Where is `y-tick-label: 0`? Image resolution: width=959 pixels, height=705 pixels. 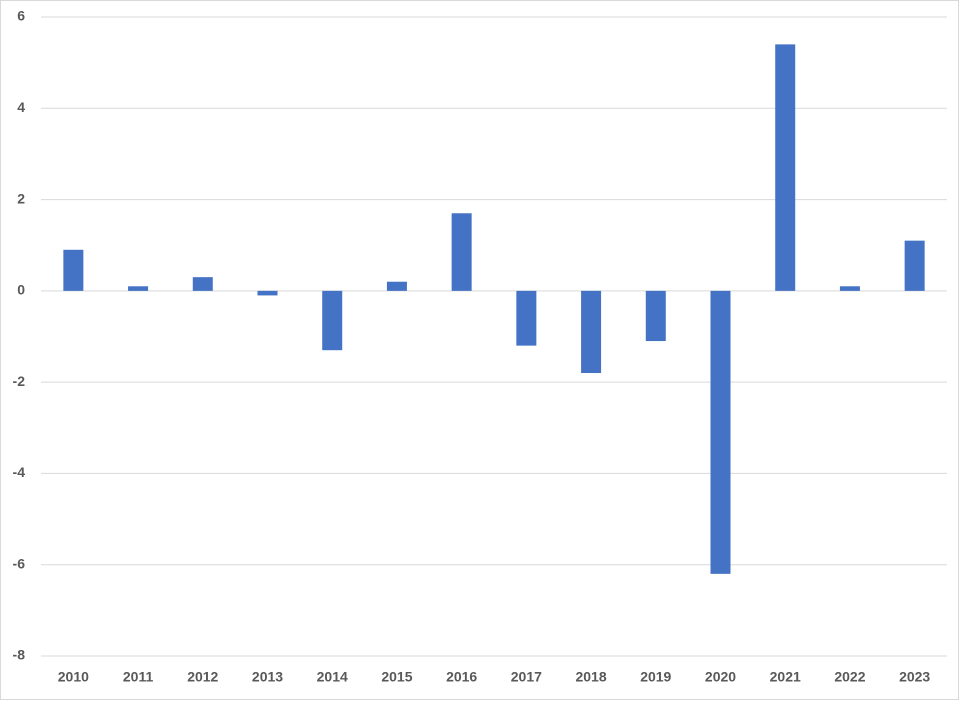 y-tick-label: 0 is located at coordinates (21, 290).